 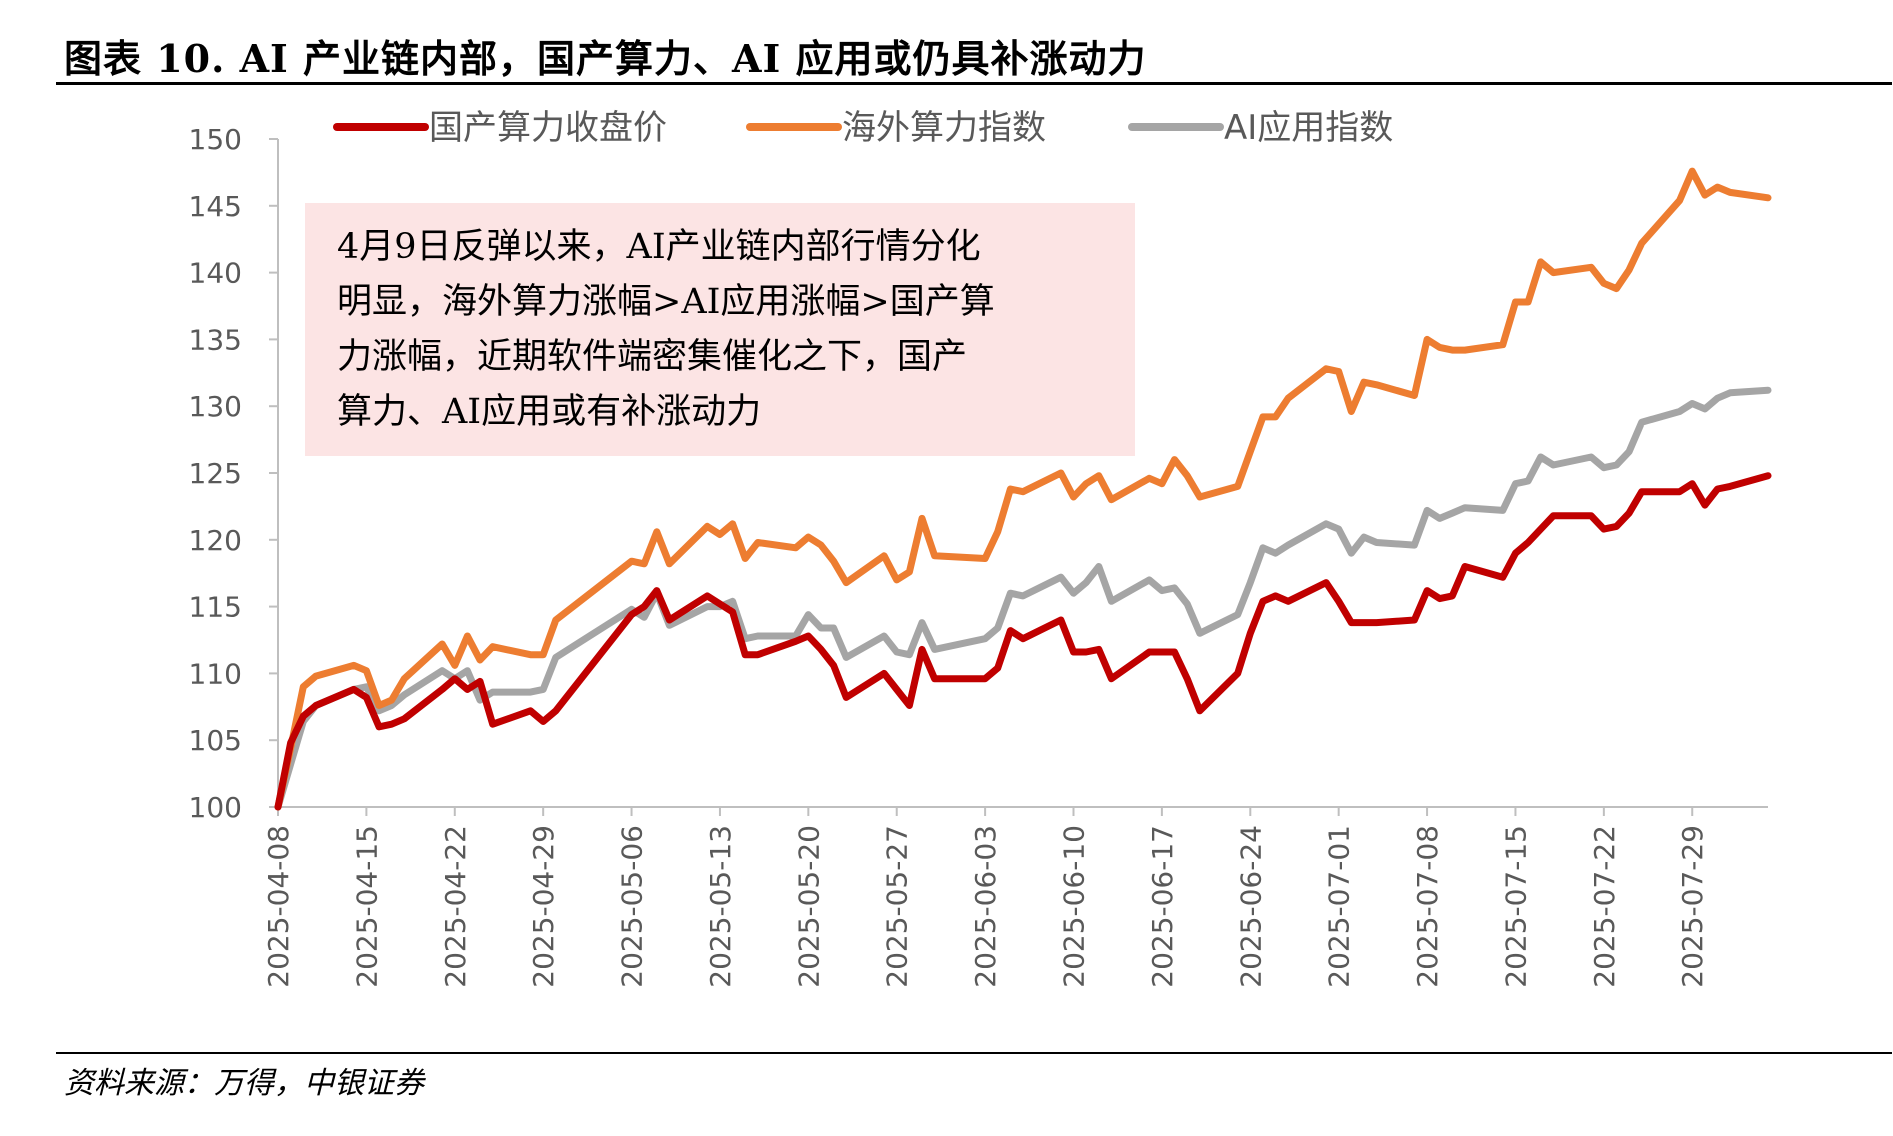 What do you see at coordinates (543, 906) in the screenshot?
I see `x-tick-label: 2025-04-29` at bounding box center [543, 906].